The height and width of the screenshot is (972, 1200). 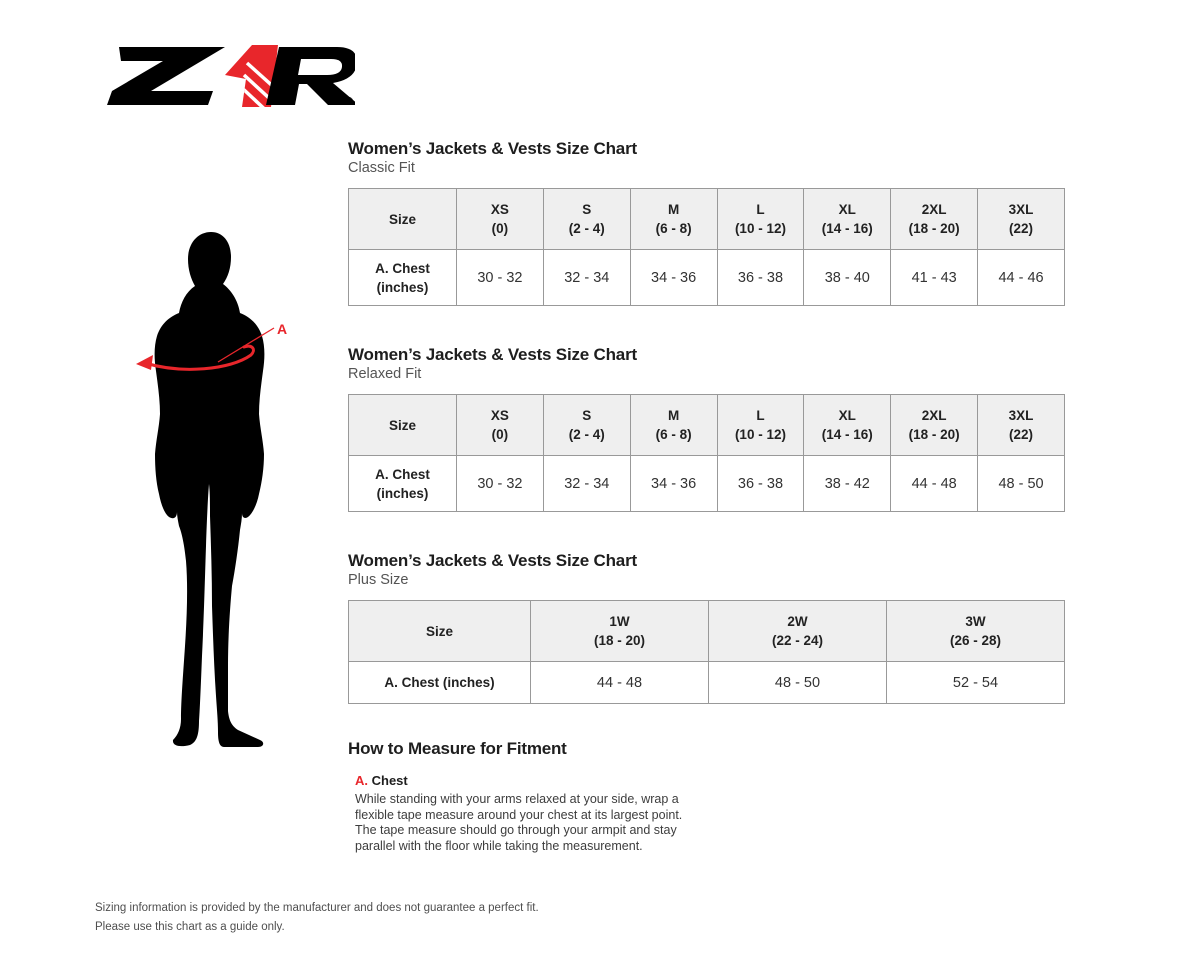 I want to click on registered-mark: ®, so click(x=349, y=101).